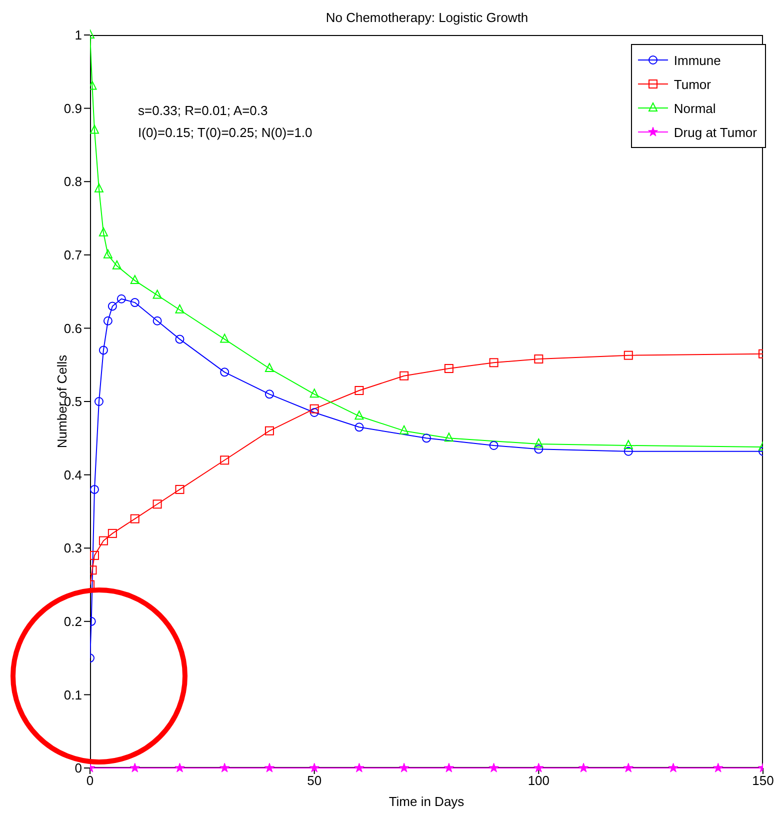 The width and height of the screenshot is (774, 830). I want to click on legend-label: Drug at Tumor, so click(715, 132).